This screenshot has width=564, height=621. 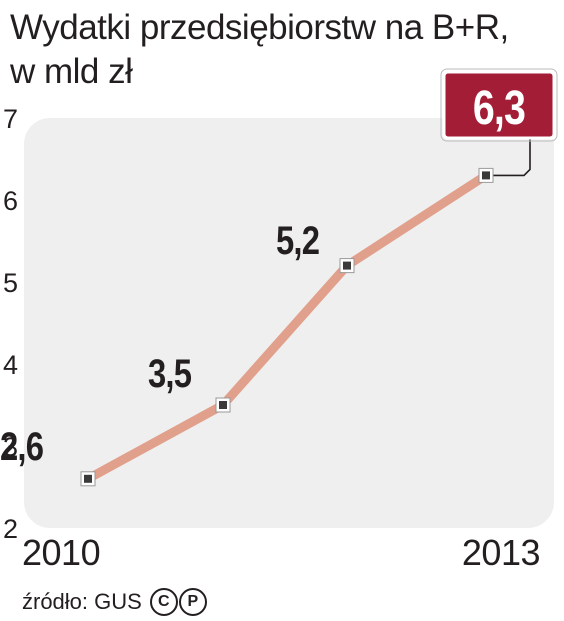 What do you see at coordinates (259, 27) in the screenshot?
I see `chart-title-line-1: Wydatki przedsiębiorstw na B+R,` at bounding box center [259, 27].